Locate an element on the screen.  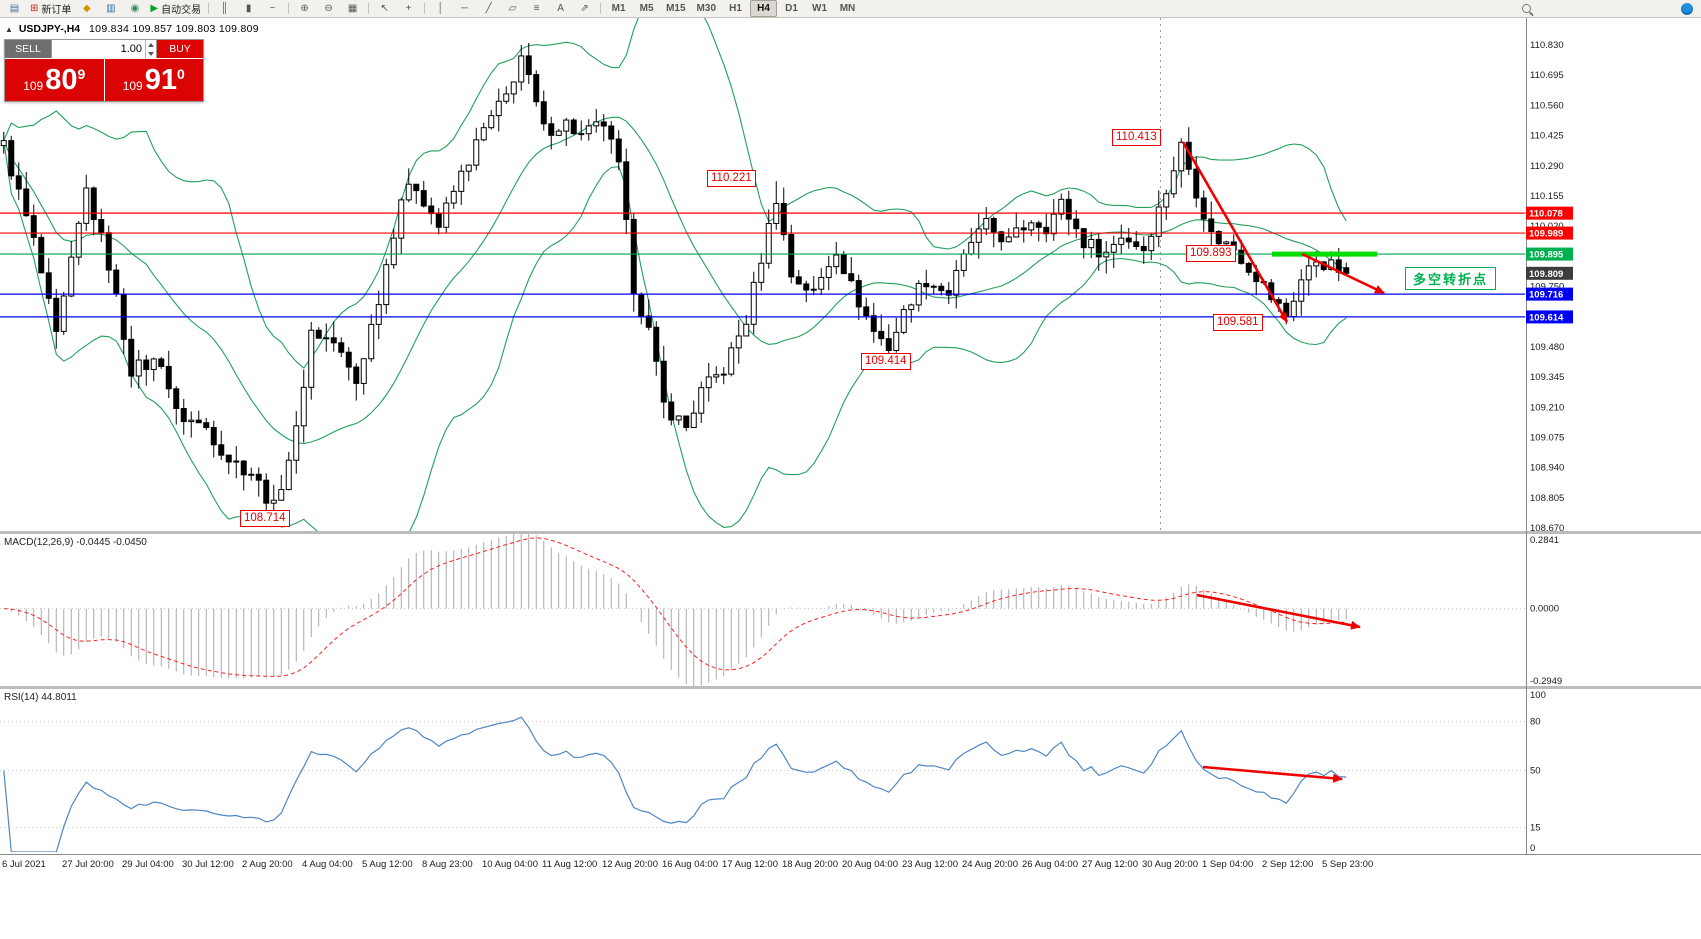
rsi-indicator-label: RSI(14) 44.8011 is located at coordinates (40, 697).